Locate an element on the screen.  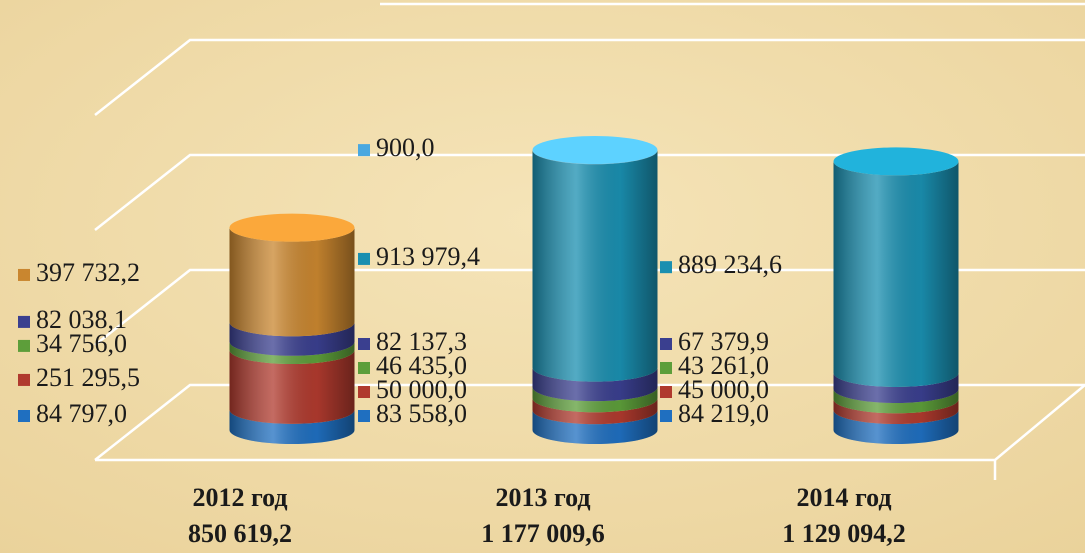
value-label: 900,0 is located at coordinates (405, 147).